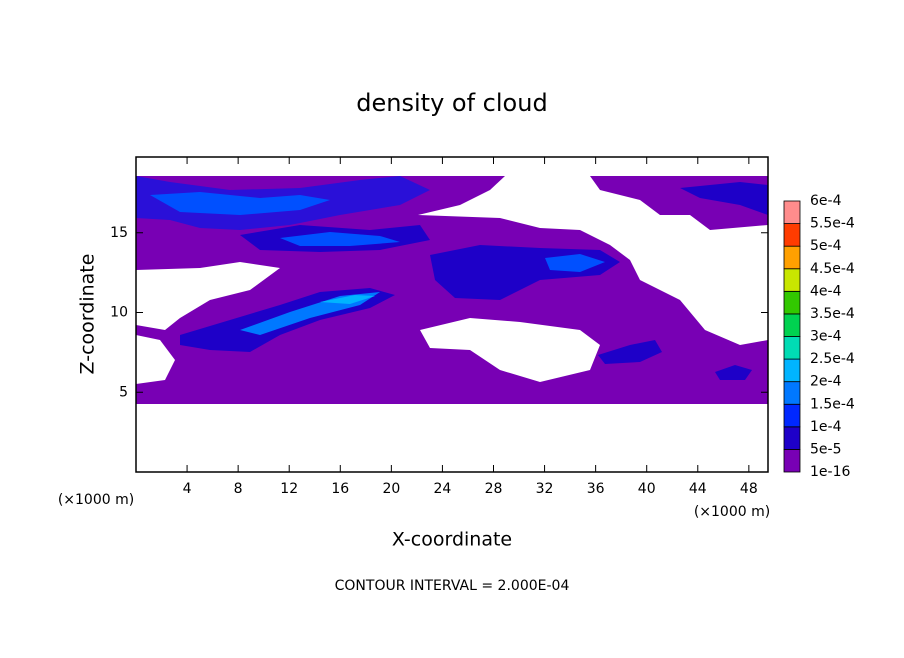  Describe the element at coordinates (826, 201) in the screenshot. I see `colorbar-label: 6e-4` at that location.